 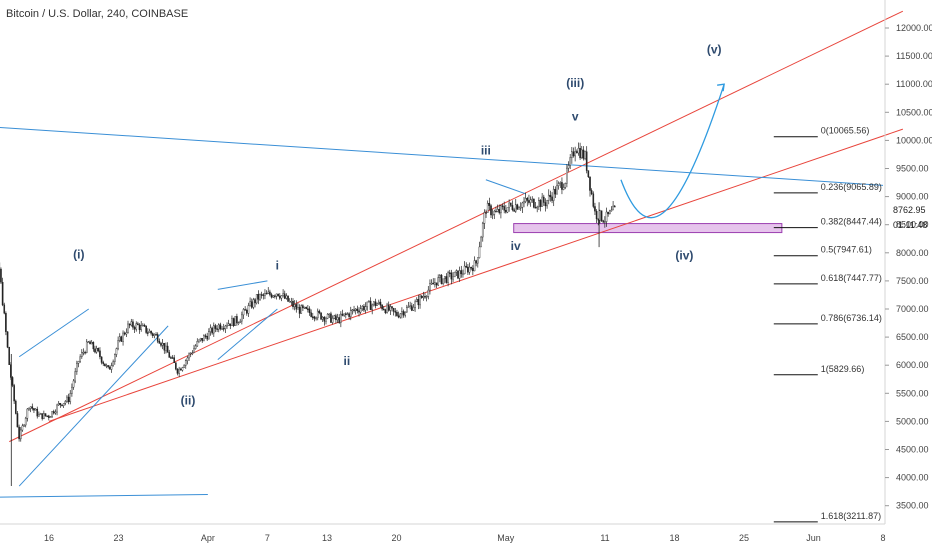 What do you see at coordinates (912, 393) in the screenshot?
I see `price-tick-label: 5500.00` at bounding box center [912, 393].